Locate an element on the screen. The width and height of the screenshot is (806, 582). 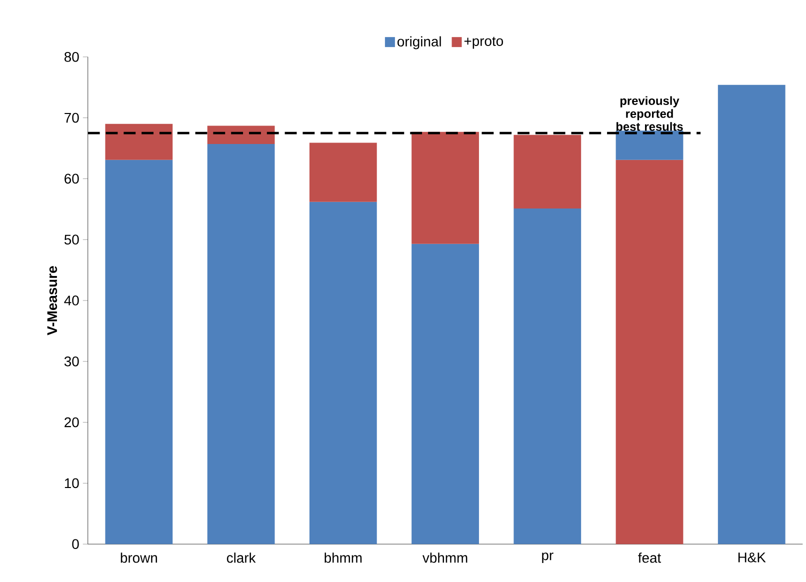
y-axis-title: V-Measure is located at coordinates (52, 301).